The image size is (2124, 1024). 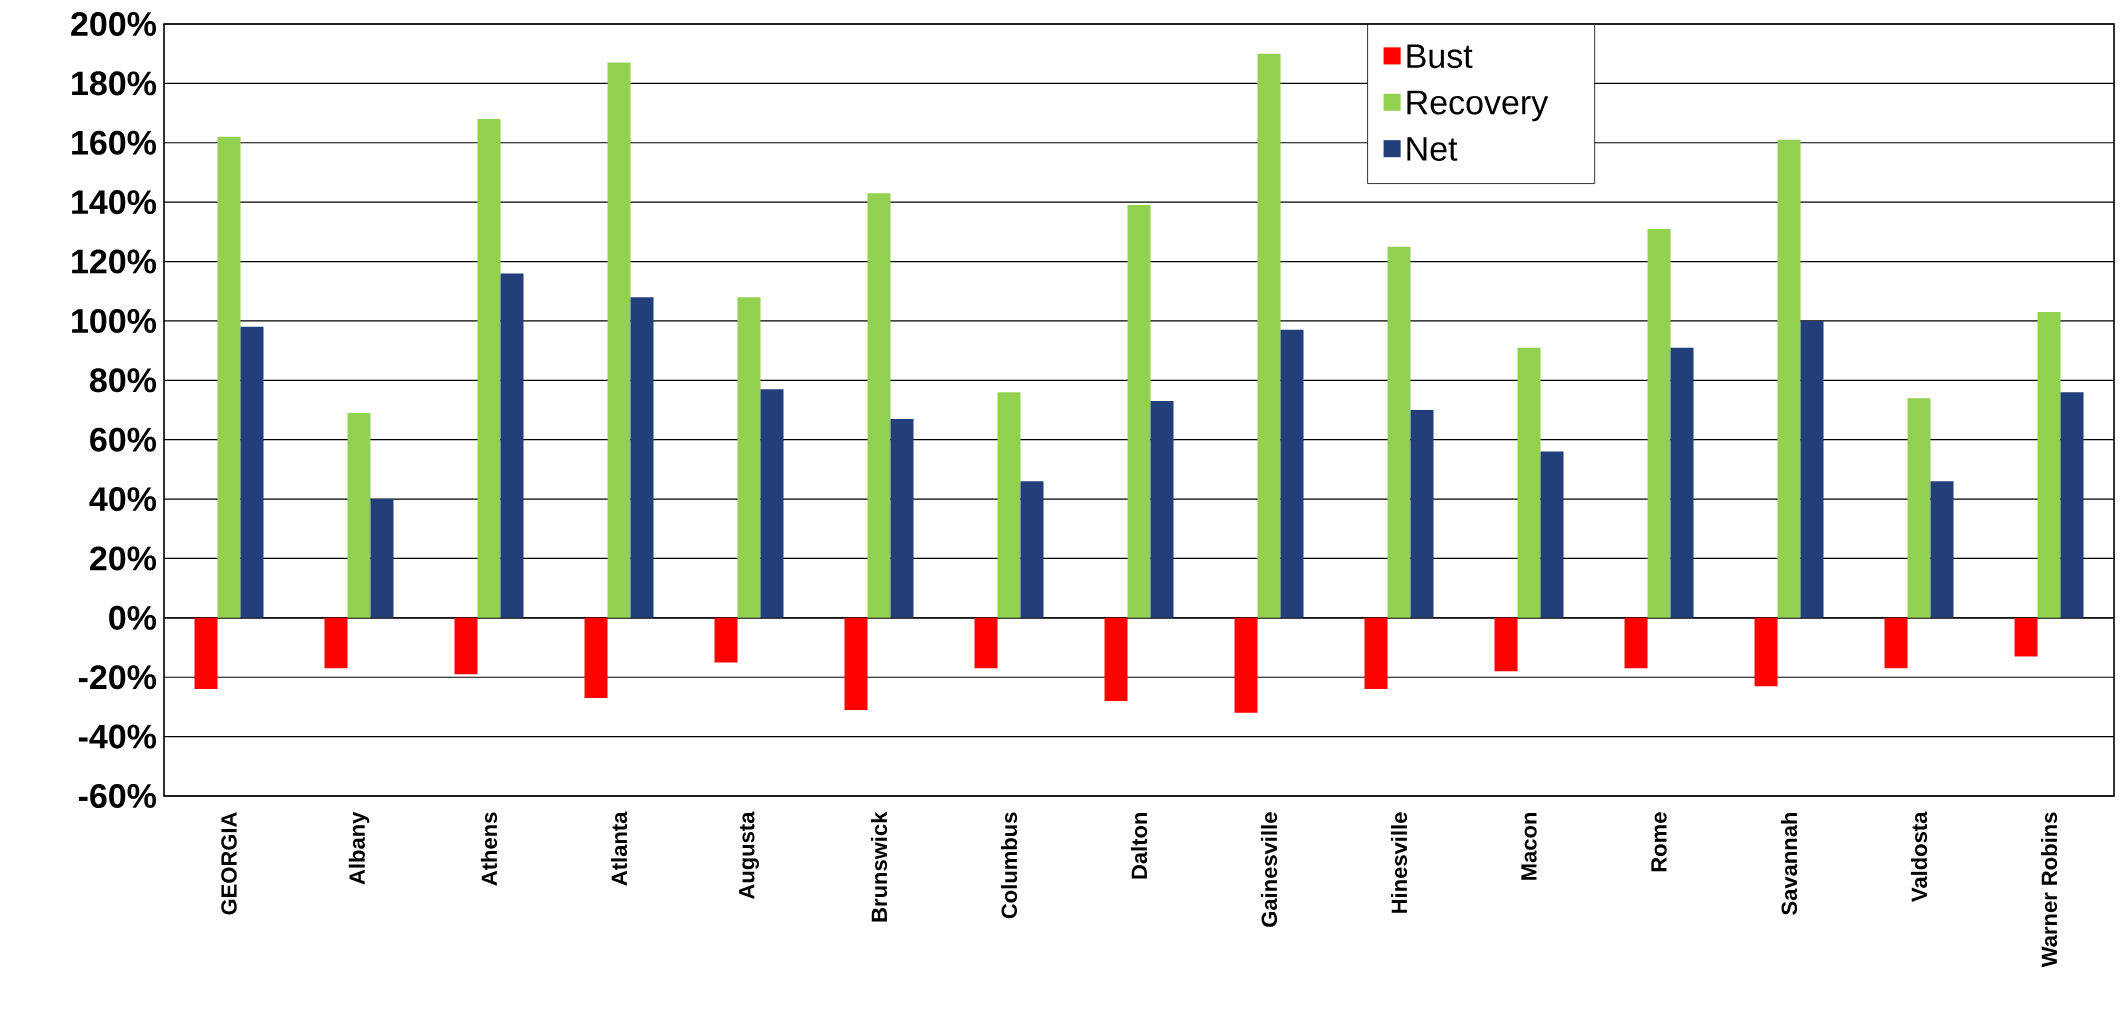 I want to click on legend-label: Net, so click(x=1432, y=149).